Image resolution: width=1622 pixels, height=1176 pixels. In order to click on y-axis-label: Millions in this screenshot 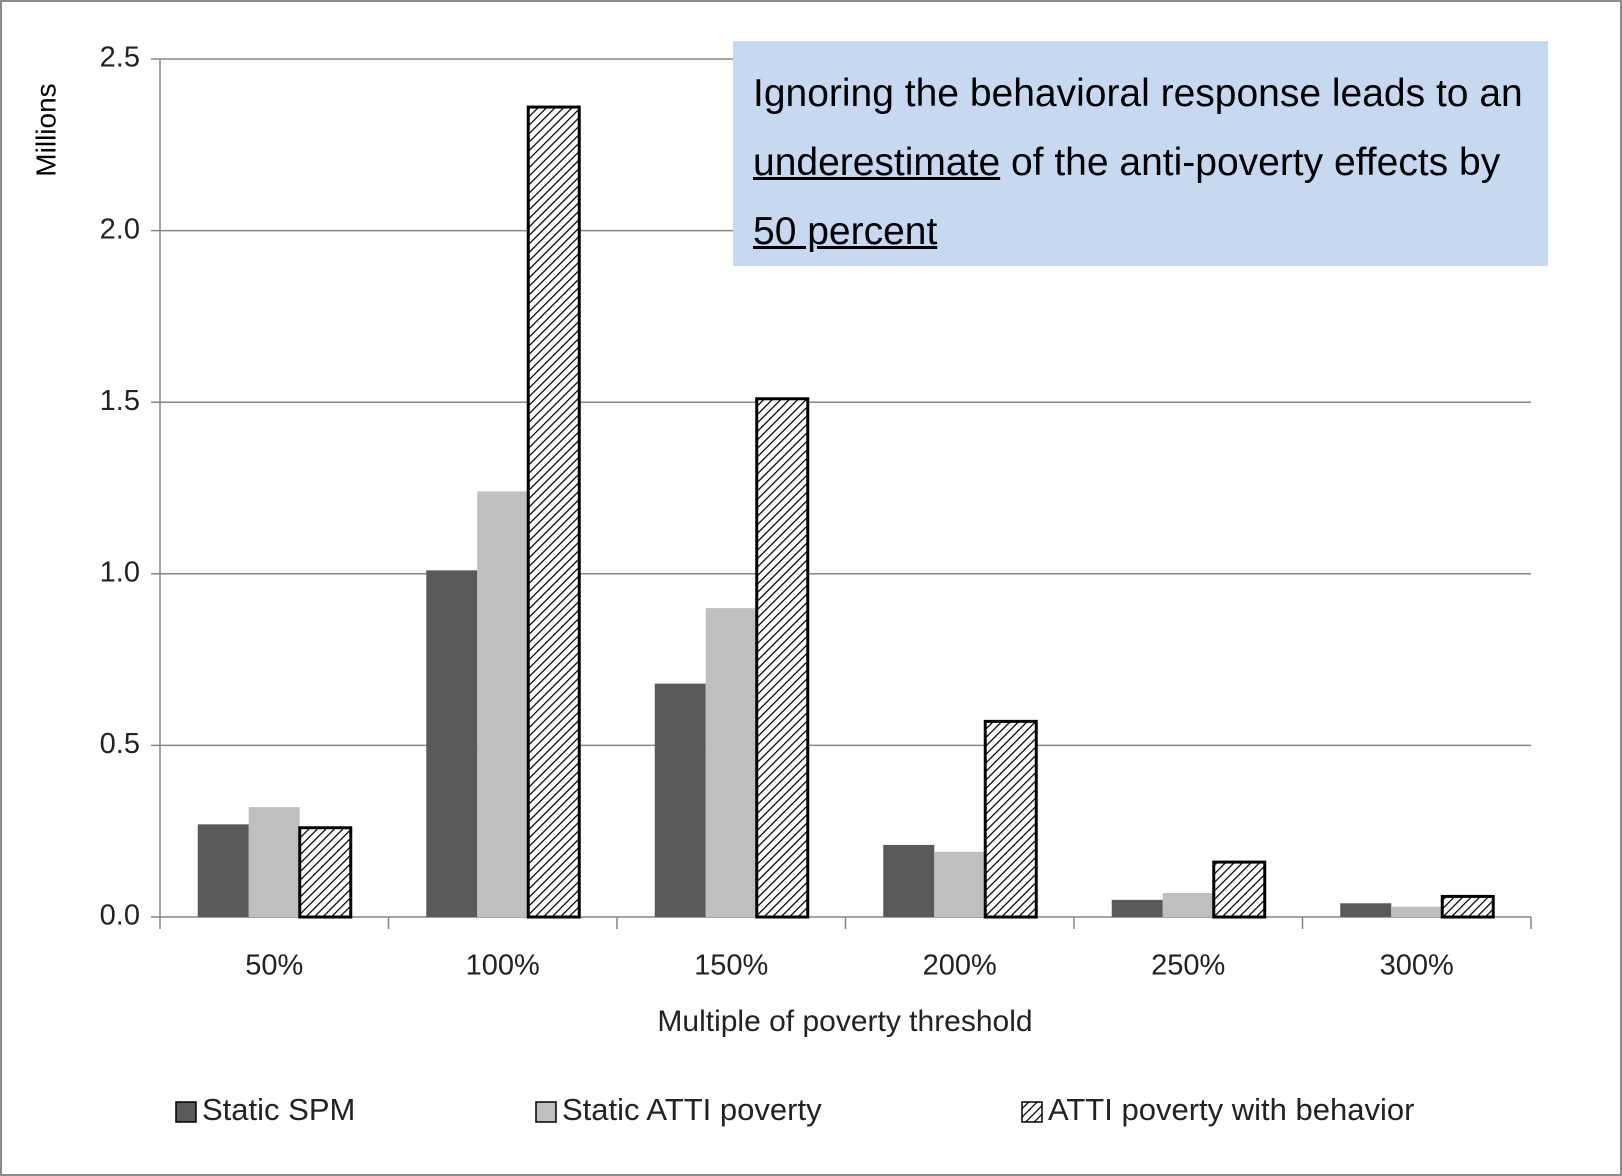, I will do `click(45, 129)`.